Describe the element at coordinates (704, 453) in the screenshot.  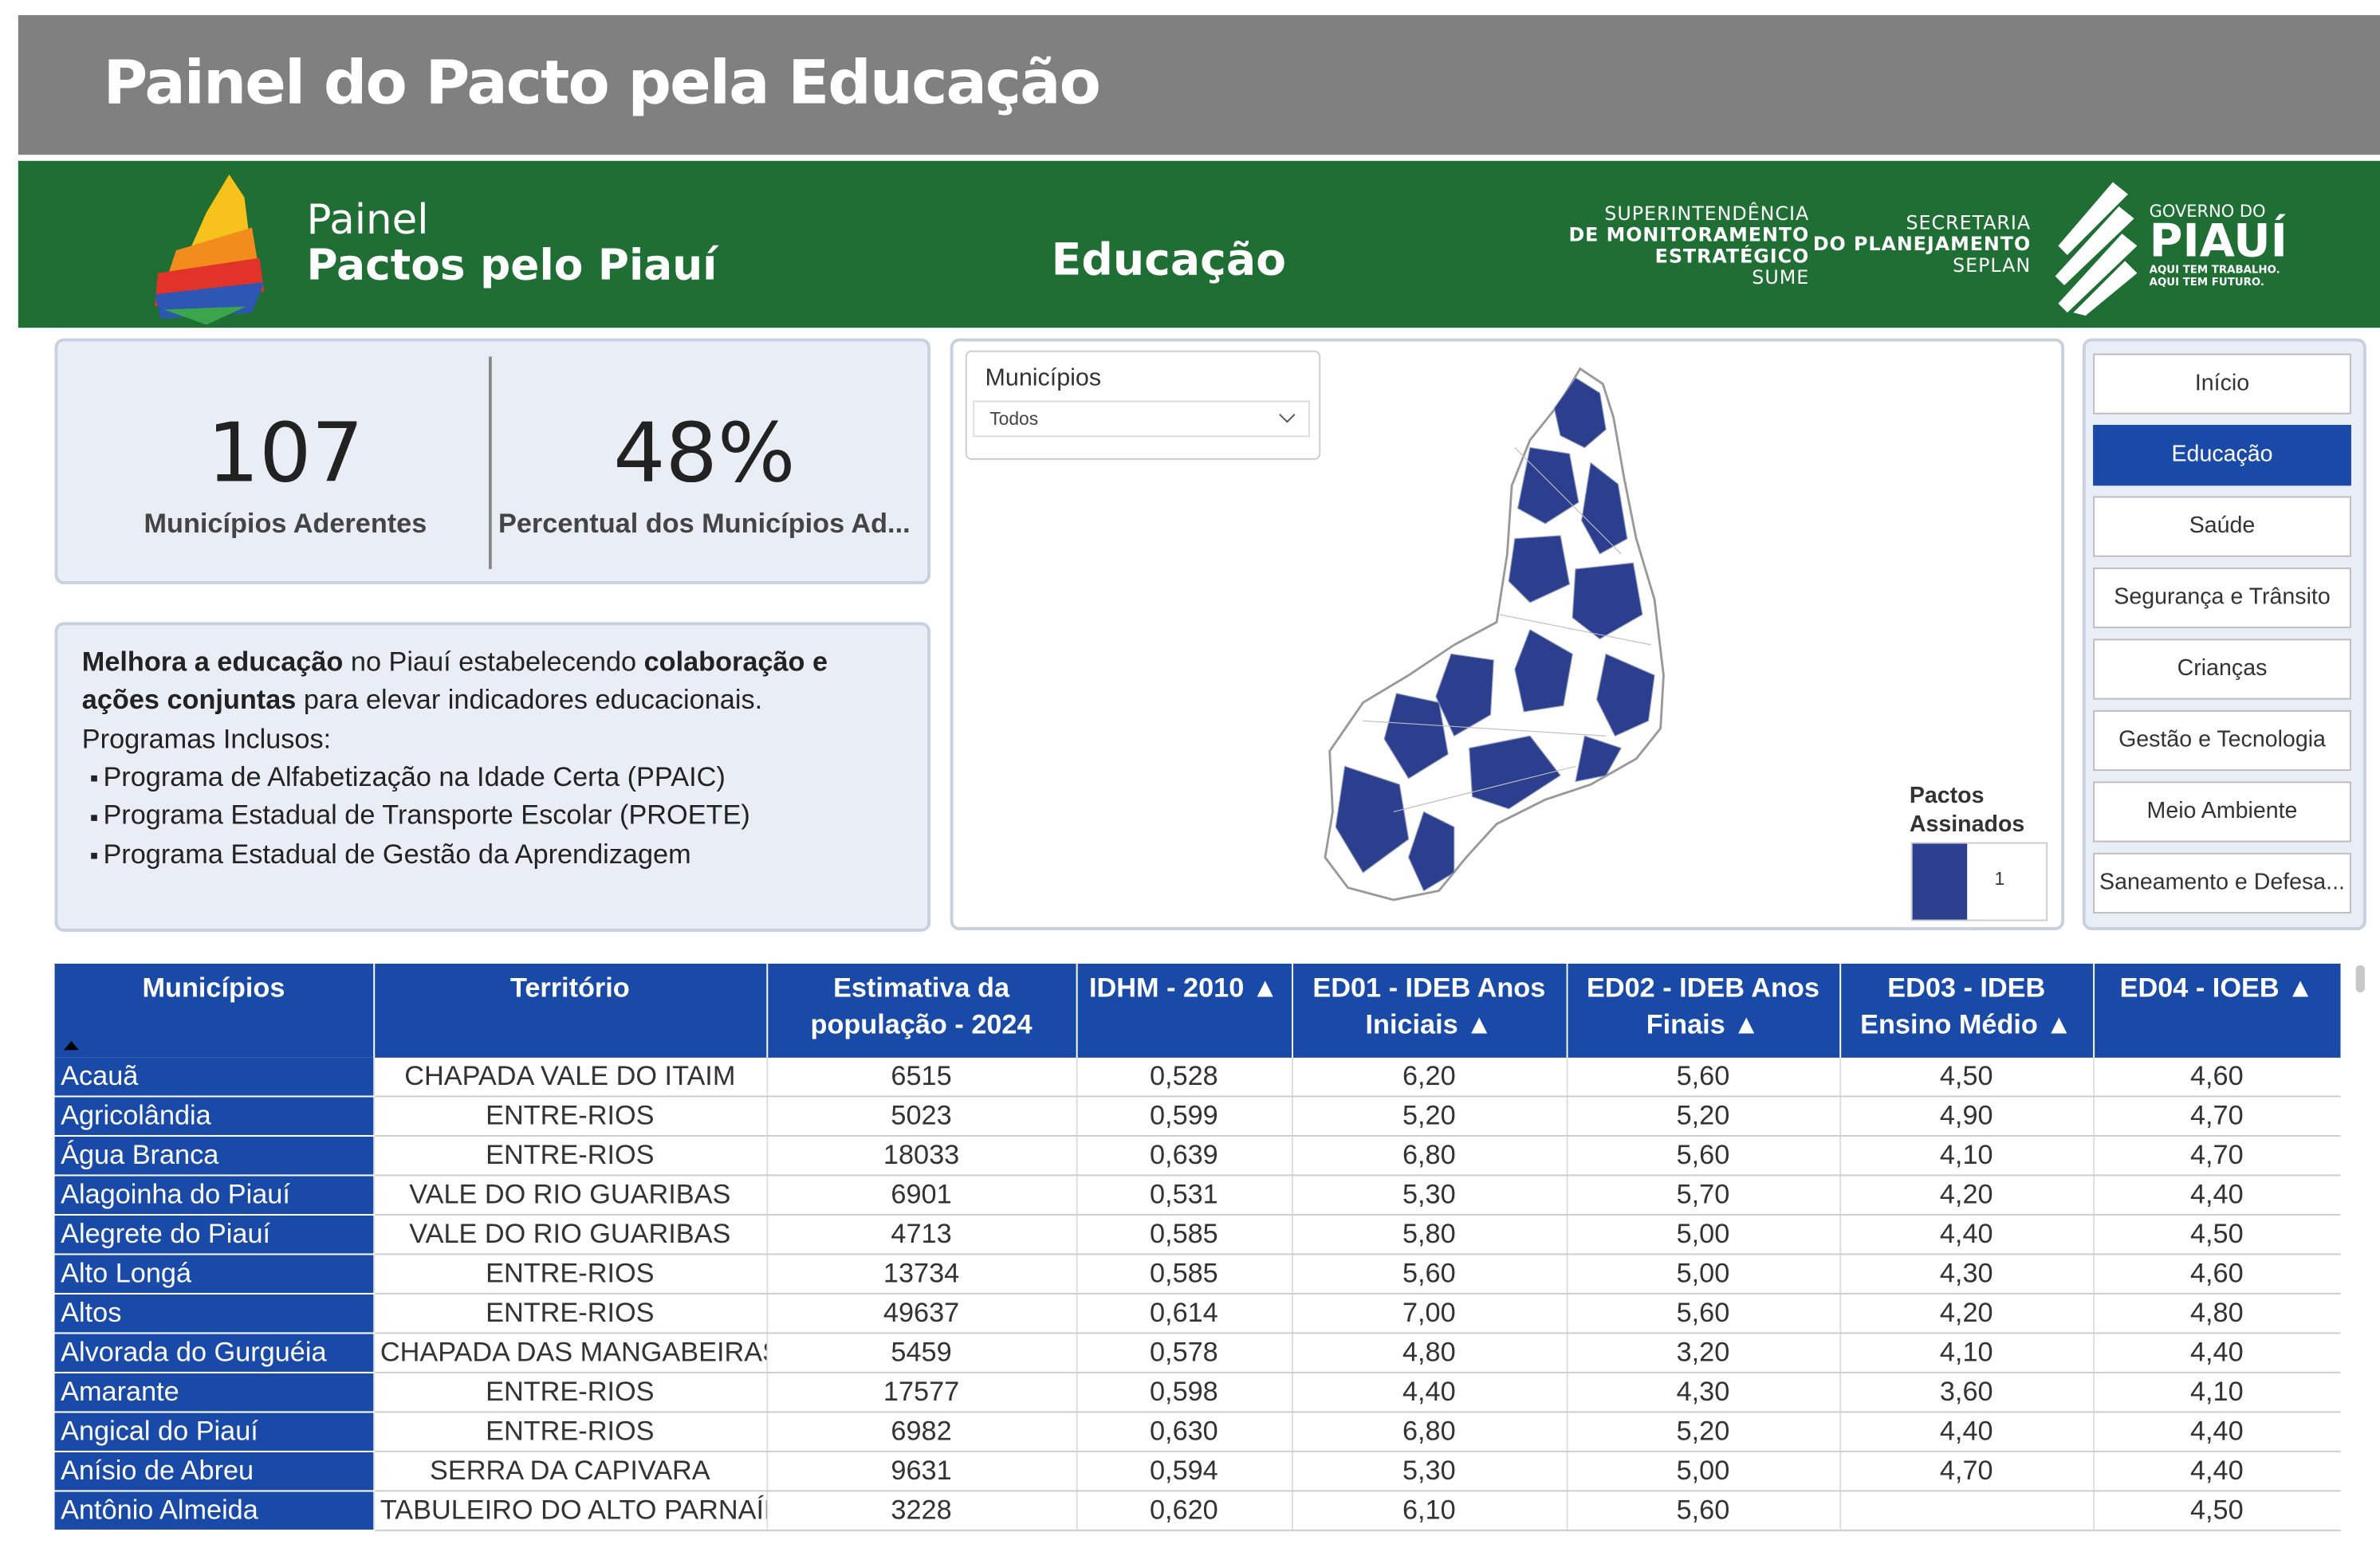
I see `kpi-value: 48%` at that location.